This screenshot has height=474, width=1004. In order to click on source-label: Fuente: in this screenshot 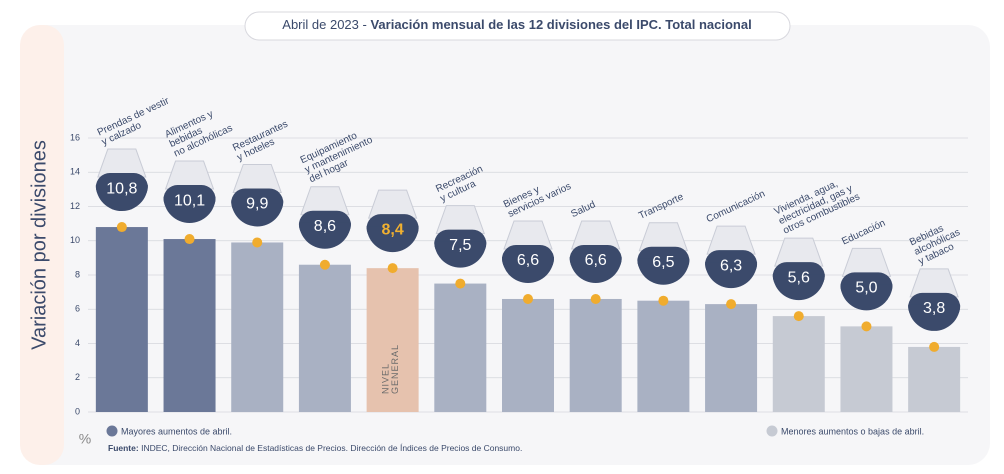, I will do `click(123, 448)`.